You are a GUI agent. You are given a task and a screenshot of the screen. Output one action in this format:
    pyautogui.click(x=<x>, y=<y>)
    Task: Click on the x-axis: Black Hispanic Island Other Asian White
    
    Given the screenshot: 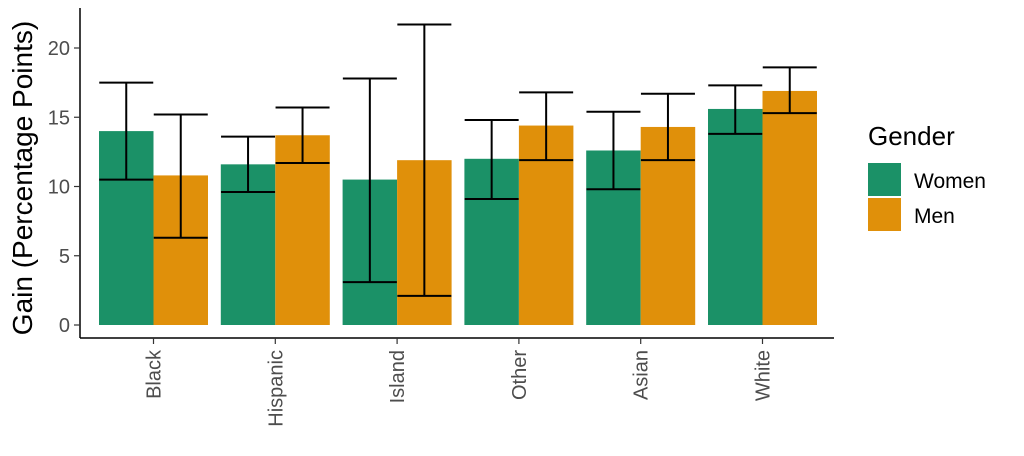 What is the action you would take?
    pyautogui.click(x=457, y=382)
    